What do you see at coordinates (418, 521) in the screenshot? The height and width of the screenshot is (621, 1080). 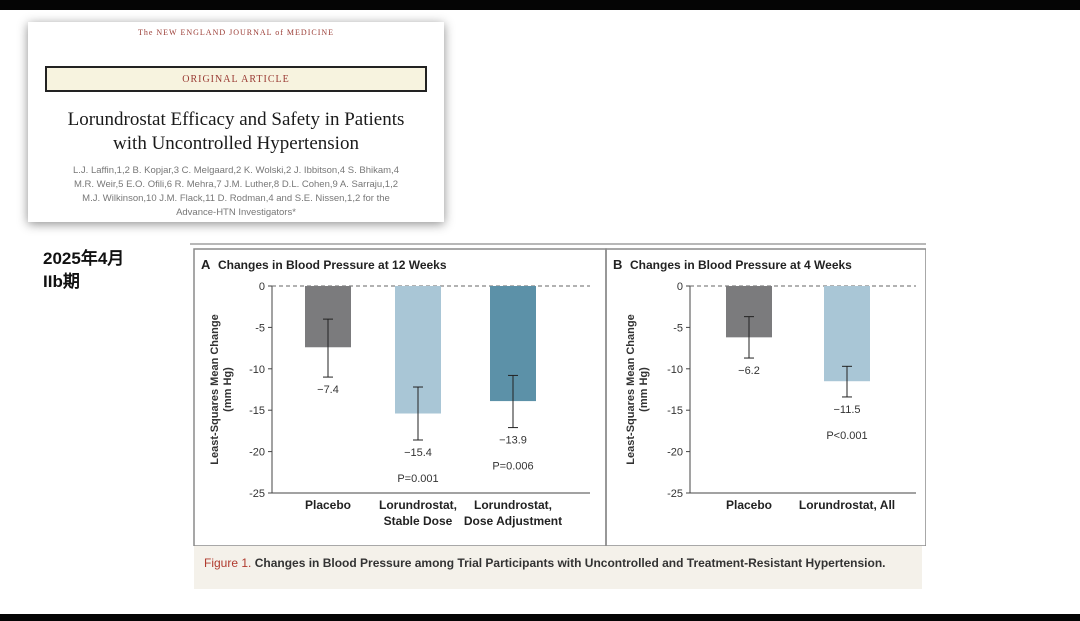 I see `category-label: Stable Dose` at bounding box center [418, 521].